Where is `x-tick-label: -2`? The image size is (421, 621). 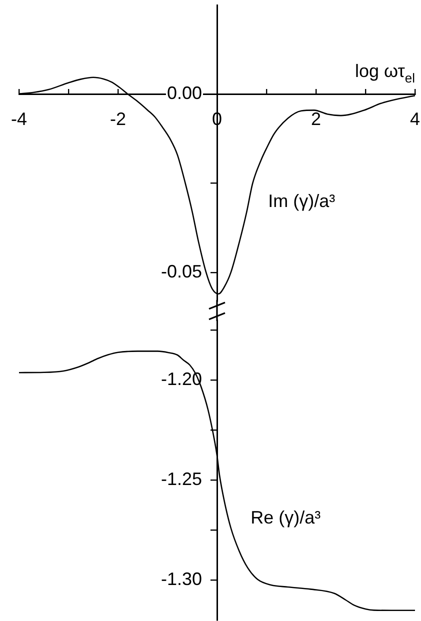
x-tick-label: -2 is located at coordinates (118, 118).